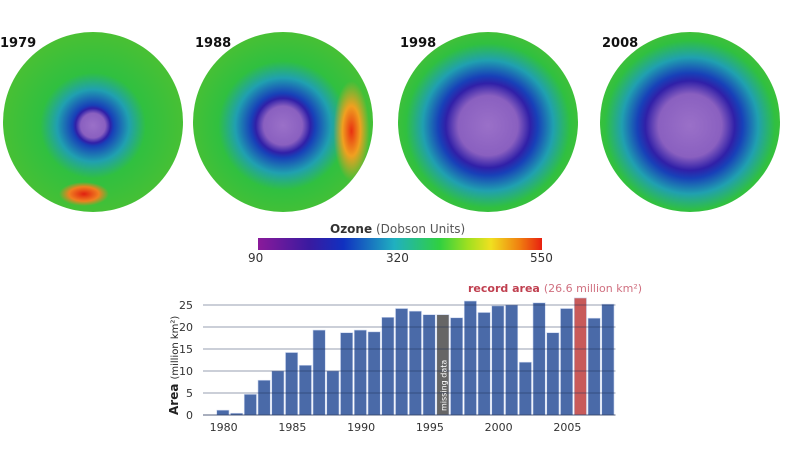 This screenshot has width=800, height=450. What do you see at coordinates (553, 374) in the screenshot?
I see `bar-2004` at bounding box center [553, 374].